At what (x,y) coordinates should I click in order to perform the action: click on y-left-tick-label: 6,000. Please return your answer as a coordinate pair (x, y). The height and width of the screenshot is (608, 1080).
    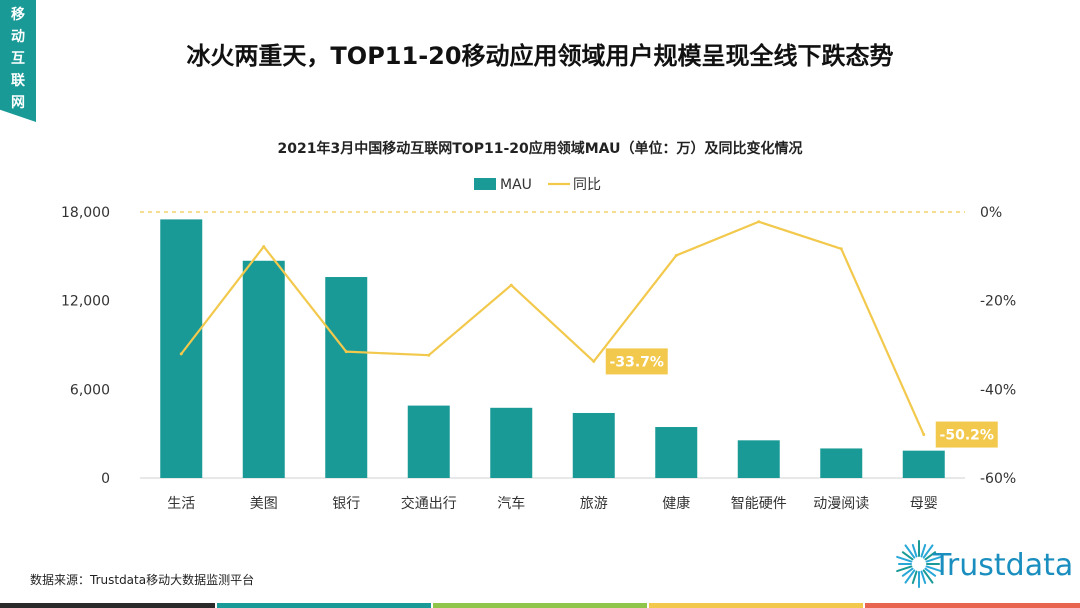
    Looking at the image, I should click on (90, 390).